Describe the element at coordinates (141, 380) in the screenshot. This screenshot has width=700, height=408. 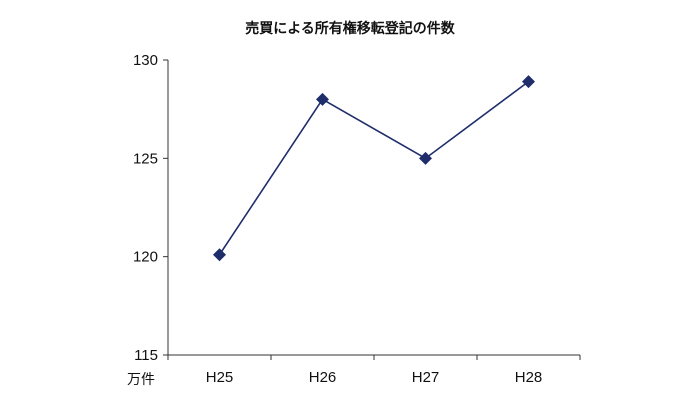
I see `y-unit-label: 万件` at that location.